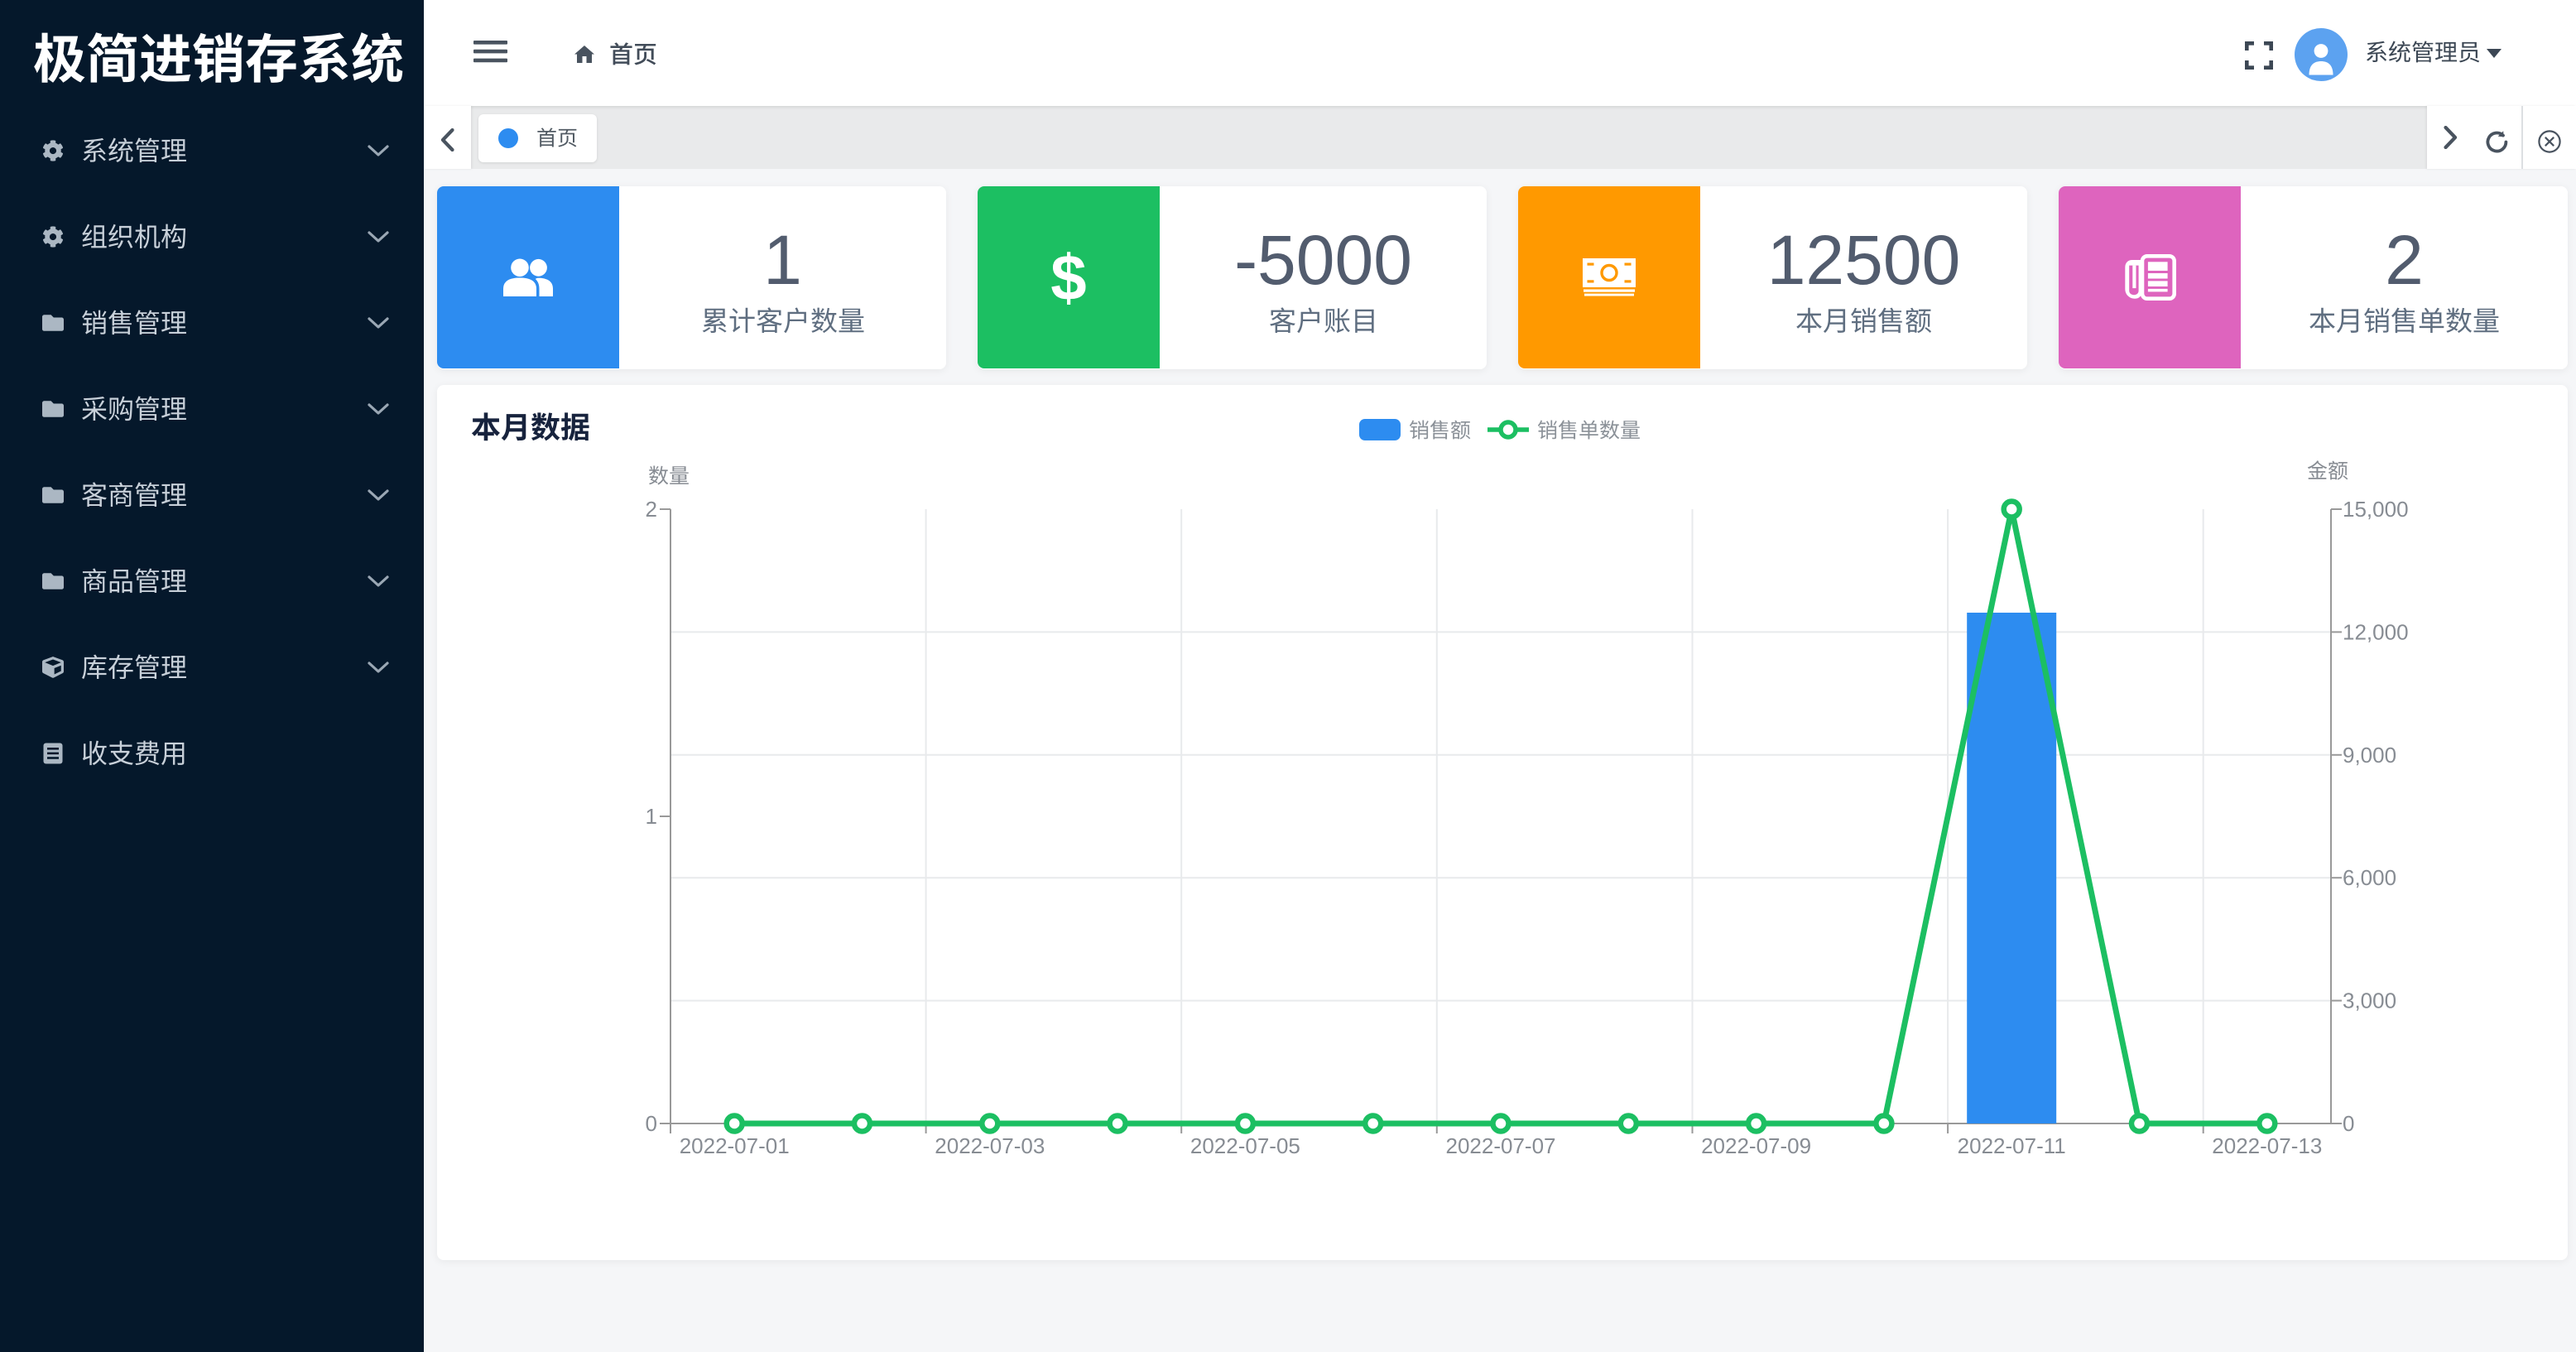 The image size is (2576, 1352). Describe the element at coordinates (2369, 877) in the screenshot. I see `svg-text: 6,000` at that location.